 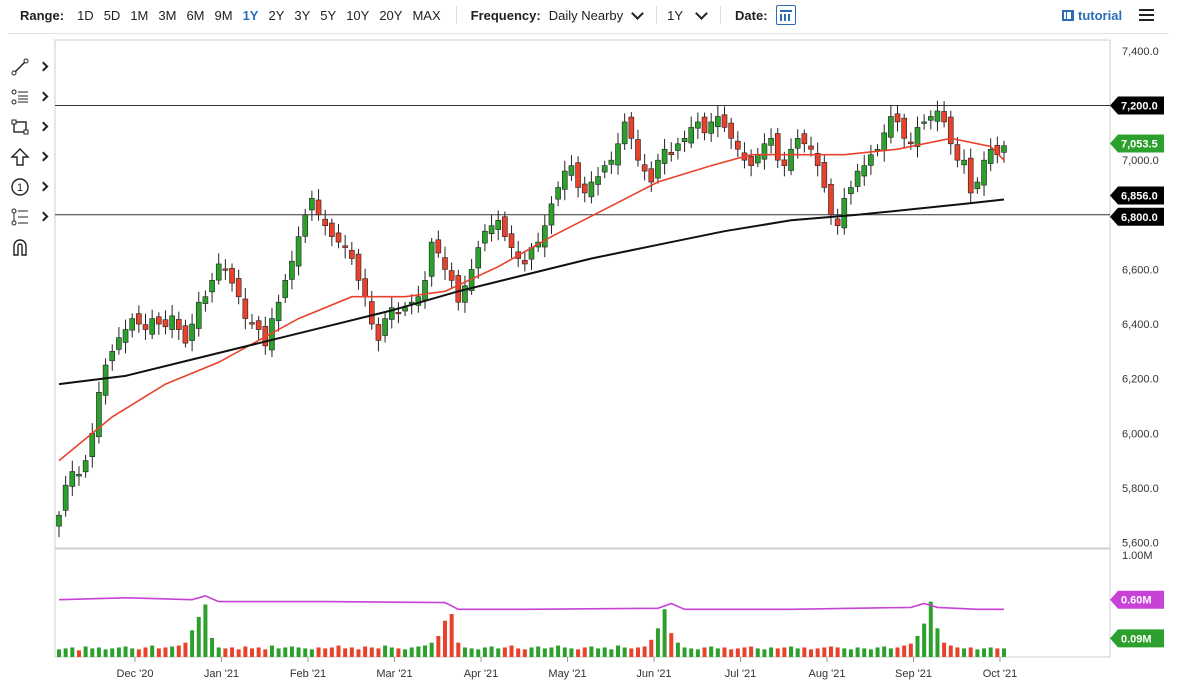 What do you see at coordinates (167, 15) in the screenshot?
I see `range-3m: 3M` at bounding box center [167, 15].